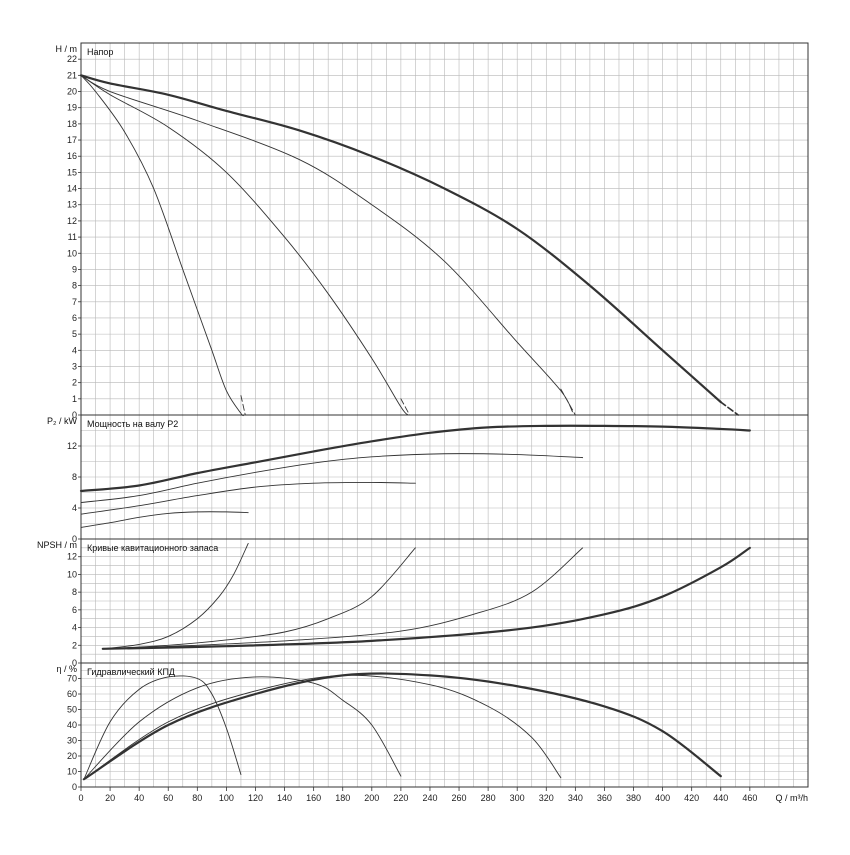 The image size is (850, 855). What do you see at coordinates (72, 59) in the screenshot?
I see `y-tick-label: 22` at bounding box center [72, 59].